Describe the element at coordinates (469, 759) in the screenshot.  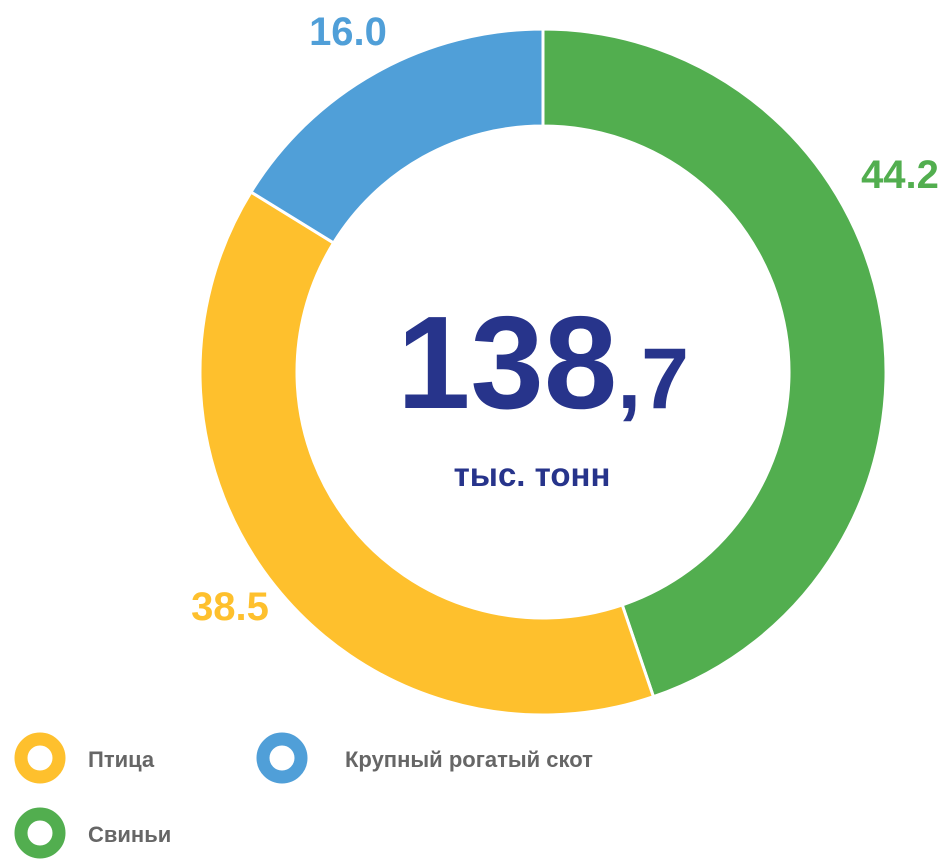
I see `legend-label: Крупный рогатый скот` at that location.